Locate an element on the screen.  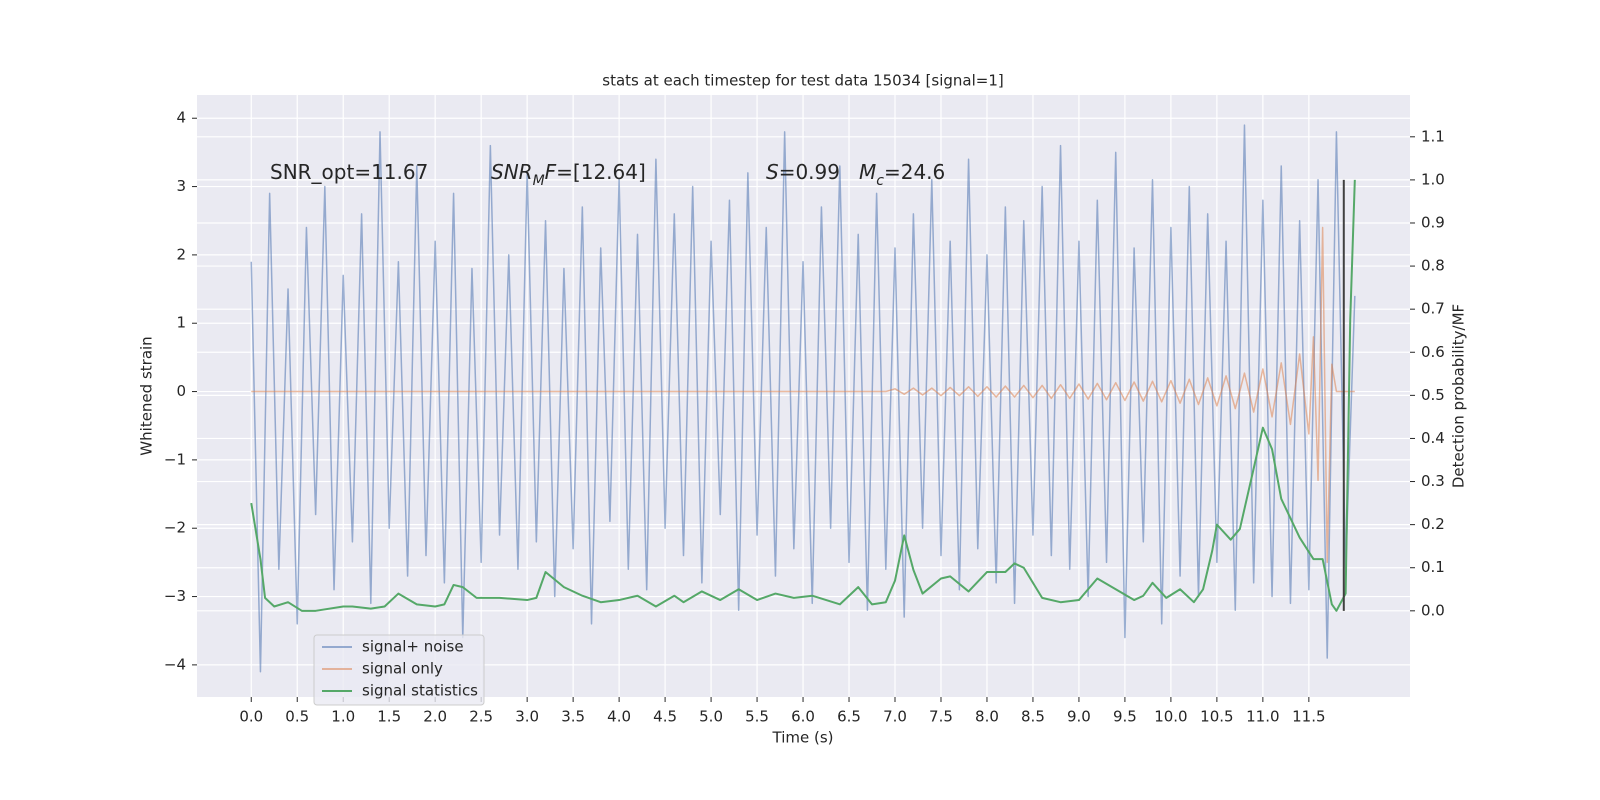
y-tick-label: −4 is located at coordinates (175, 664).